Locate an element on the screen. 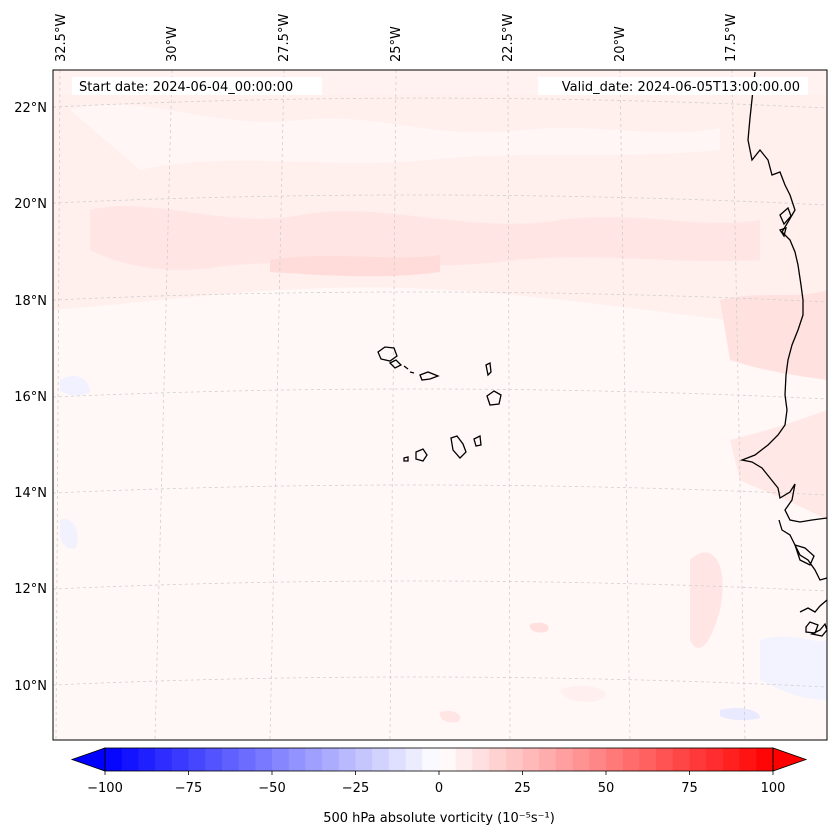 The height and width of the screenshot is (839, 837). island-santa-luzia is located at coordinates (406, 367).